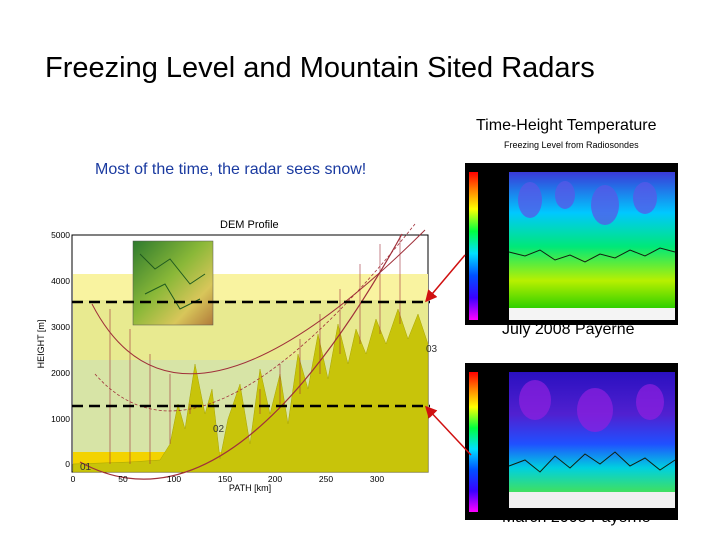  I want to click on y-tick: 5000, so click(60, 235).